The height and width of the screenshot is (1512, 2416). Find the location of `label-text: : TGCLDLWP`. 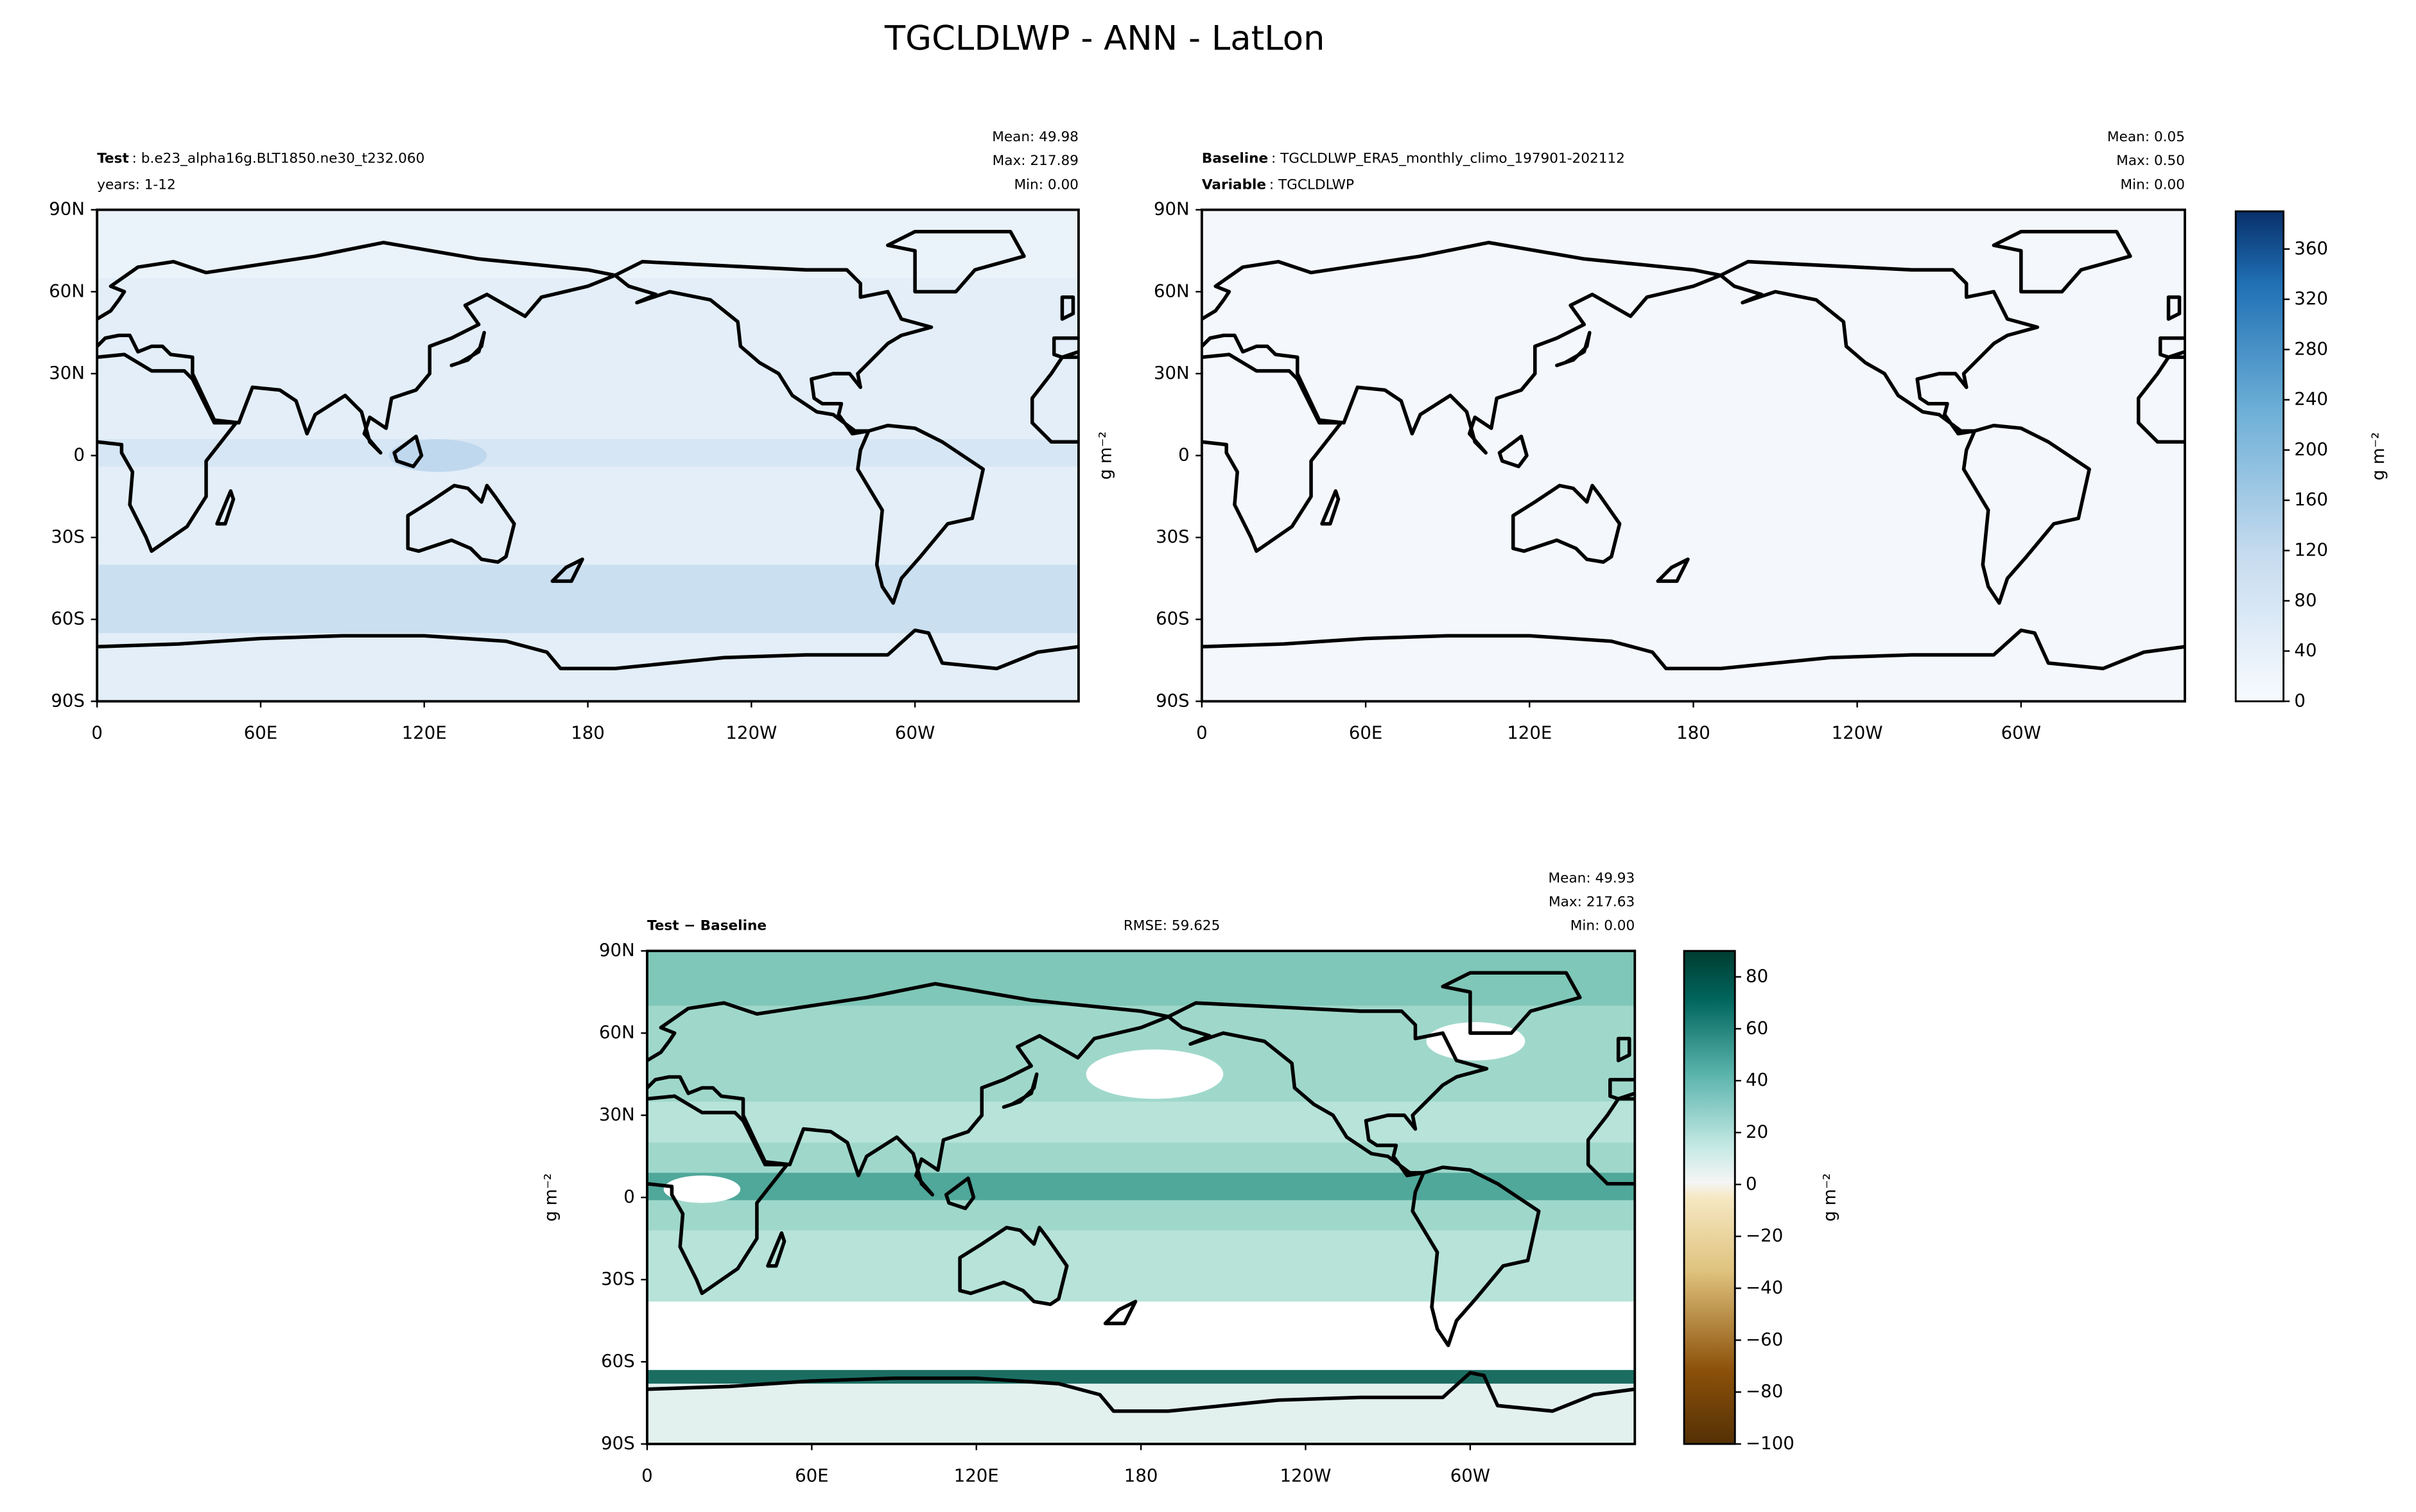

label-text: : TGCLDLWP is located at coordinates (1311, 185).